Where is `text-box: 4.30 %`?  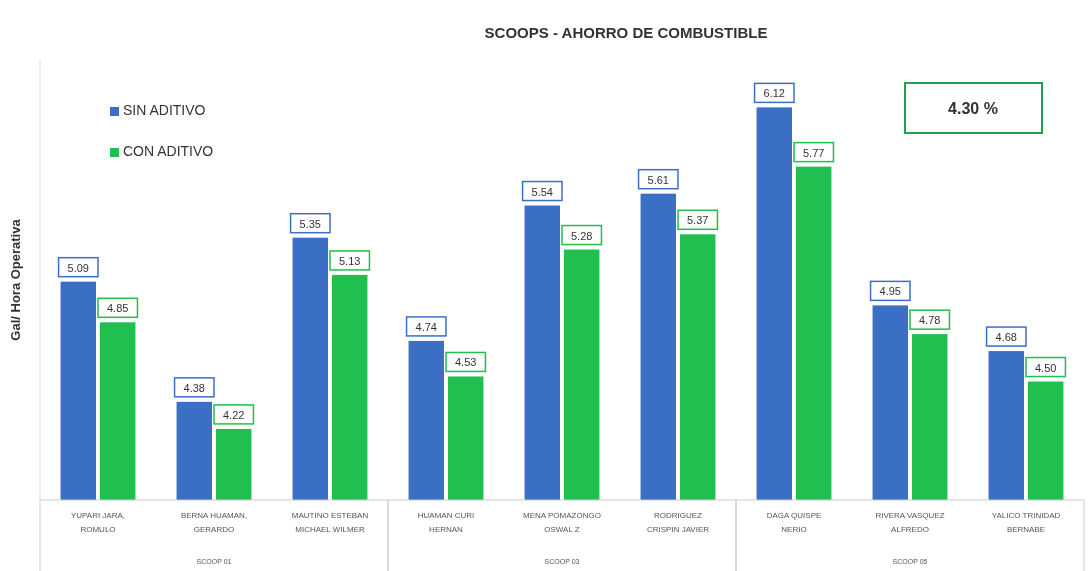
text-box: 4.30 % is located at coordinates (973, 108).